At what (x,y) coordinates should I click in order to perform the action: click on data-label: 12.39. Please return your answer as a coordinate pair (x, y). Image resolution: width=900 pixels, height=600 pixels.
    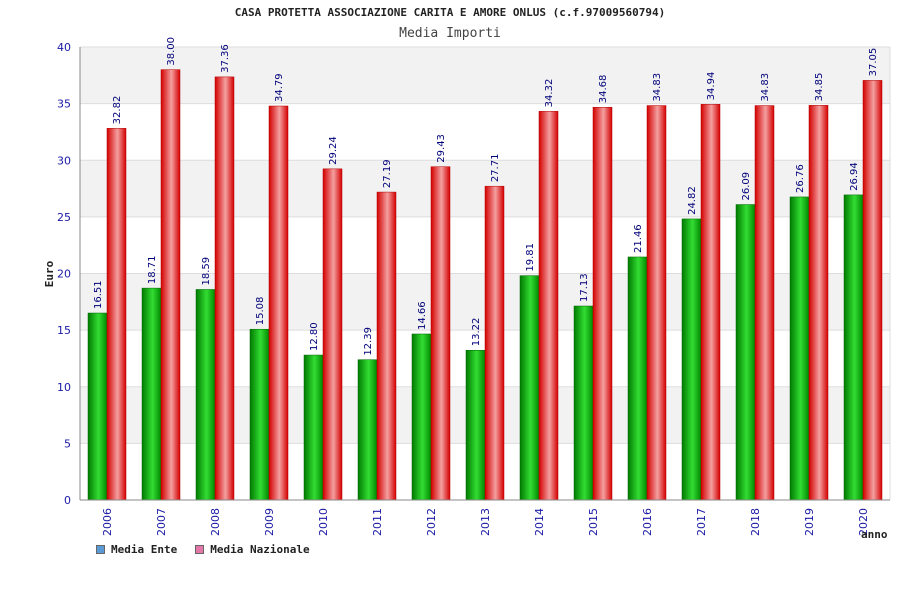
    Looking at the image, I should click on (368, 341).